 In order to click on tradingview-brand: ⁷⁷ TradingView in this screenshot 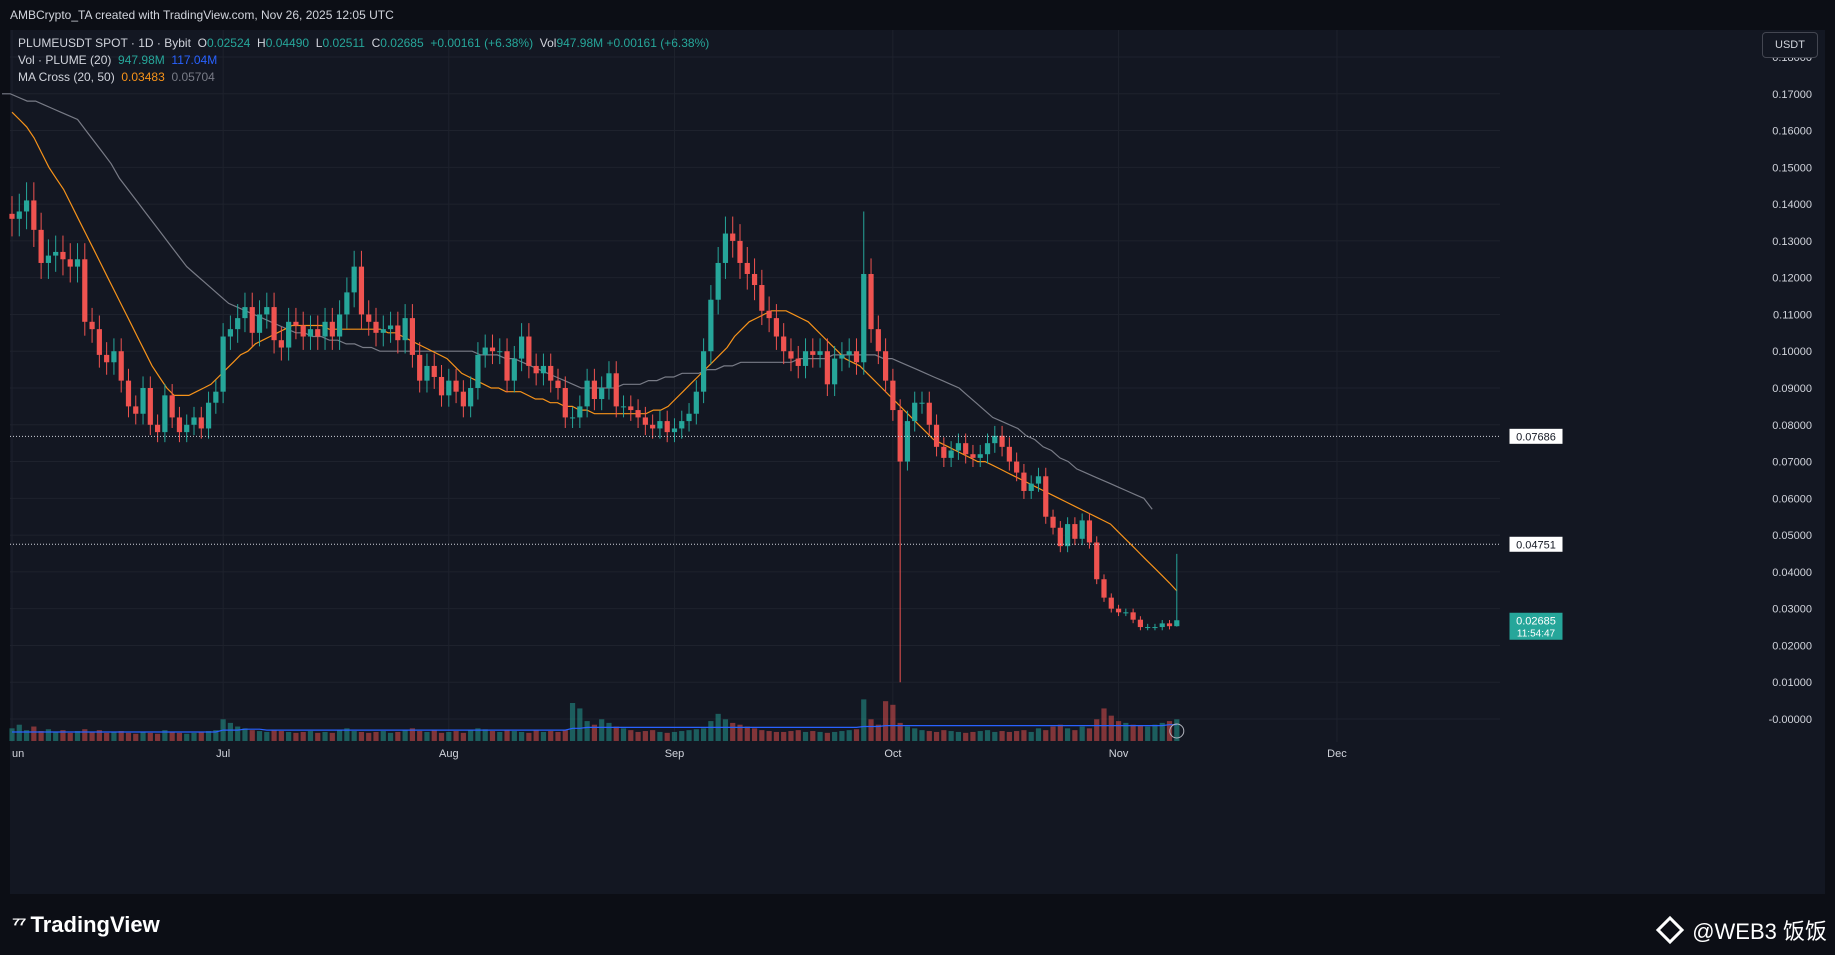, I will do `click(86, 925)`.